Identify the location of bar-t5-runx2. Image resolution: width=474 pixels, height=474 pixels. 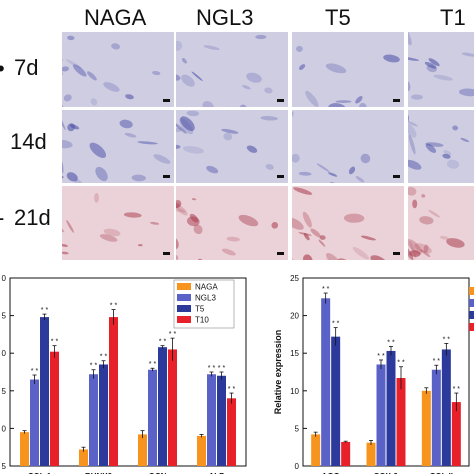
(103, 415).